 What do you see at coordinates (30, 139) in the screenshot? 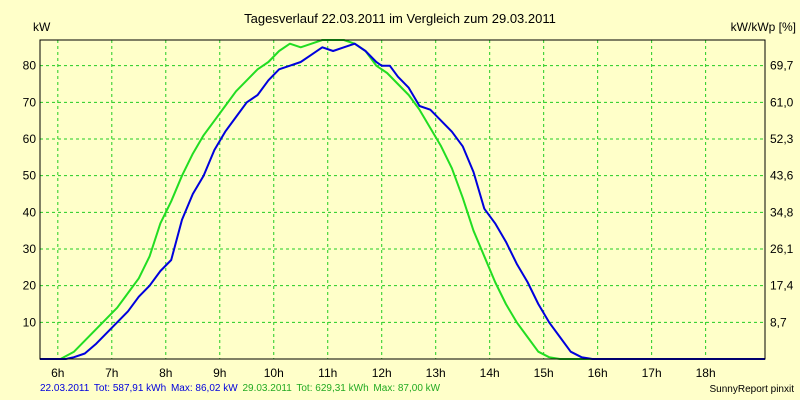
I see `y-tick-label: 60` at bounding box center [30, 139].